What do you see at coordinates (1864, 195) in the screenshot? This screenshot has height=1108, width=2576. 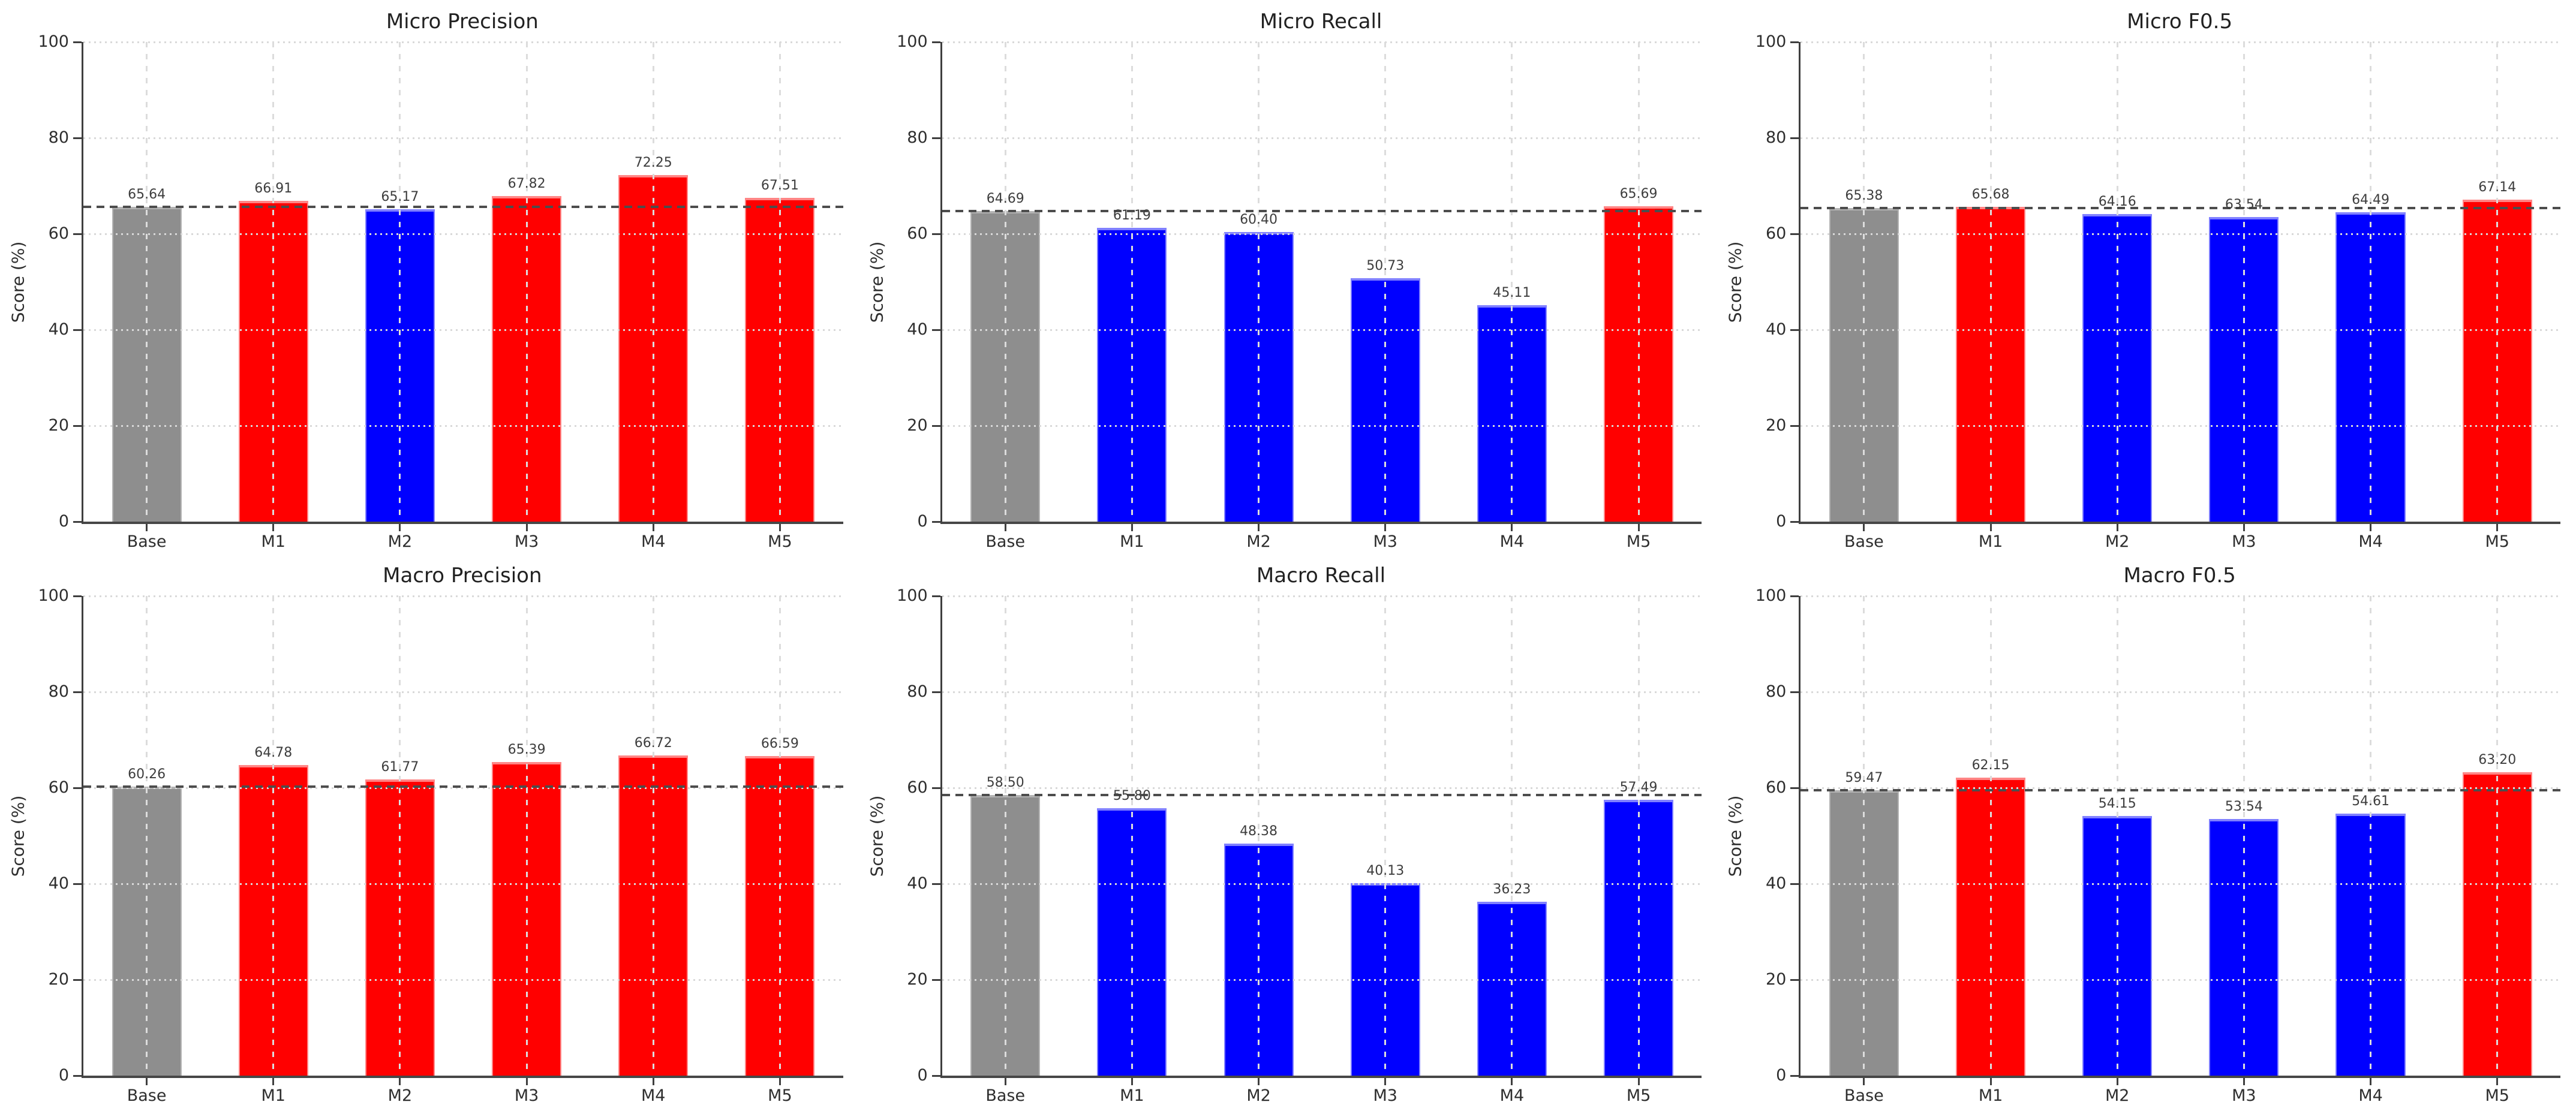 I see `bar-value-label: 65.38` at bounding box center [1864, 195].